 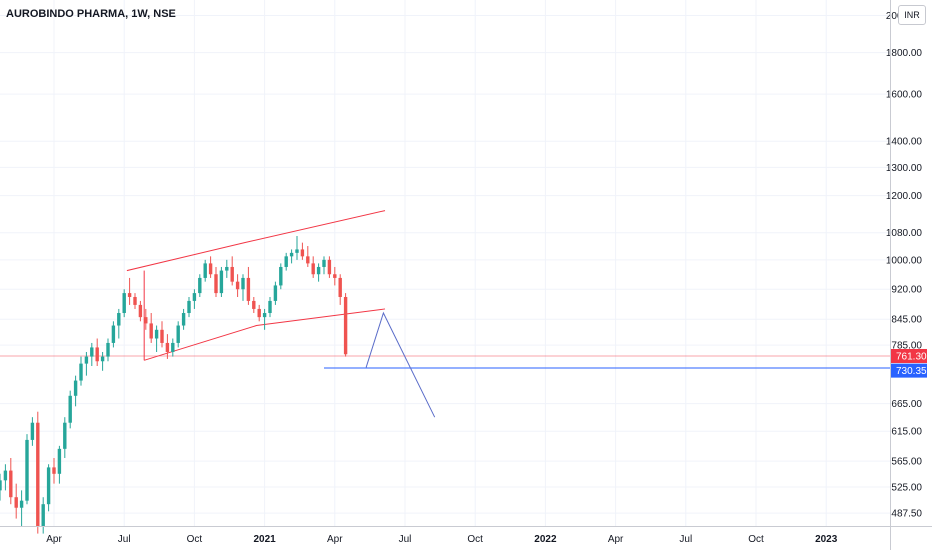 I want to click on price-badge: 730.35, so click(x=909, y=370).